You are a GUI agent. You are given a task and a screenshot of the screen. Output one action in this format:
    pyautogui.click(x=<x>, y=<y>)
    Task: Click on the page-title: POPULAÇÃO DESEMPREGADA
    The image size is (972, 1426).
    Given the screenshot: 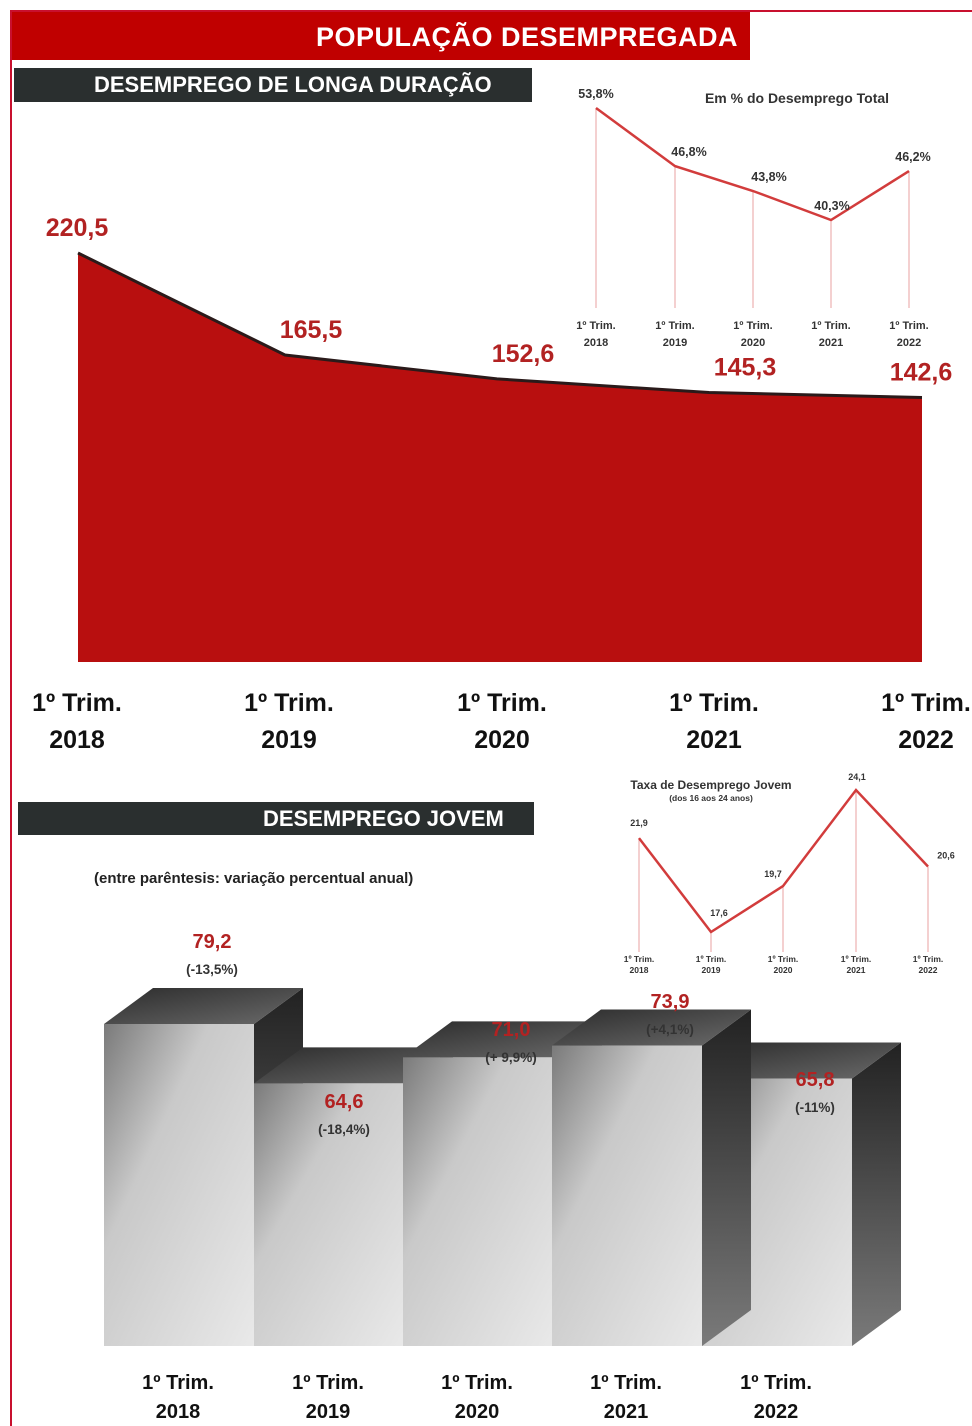 What is the action you would take?
    pyautogui.click(x=526, y=37)
    